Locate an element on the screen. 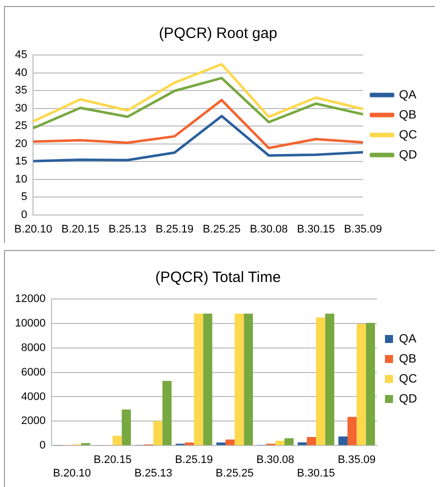 Image resolution: width=441 pixels, height=487 pixels. y-tick-label: 6000 is located at coordinates (33, 372).